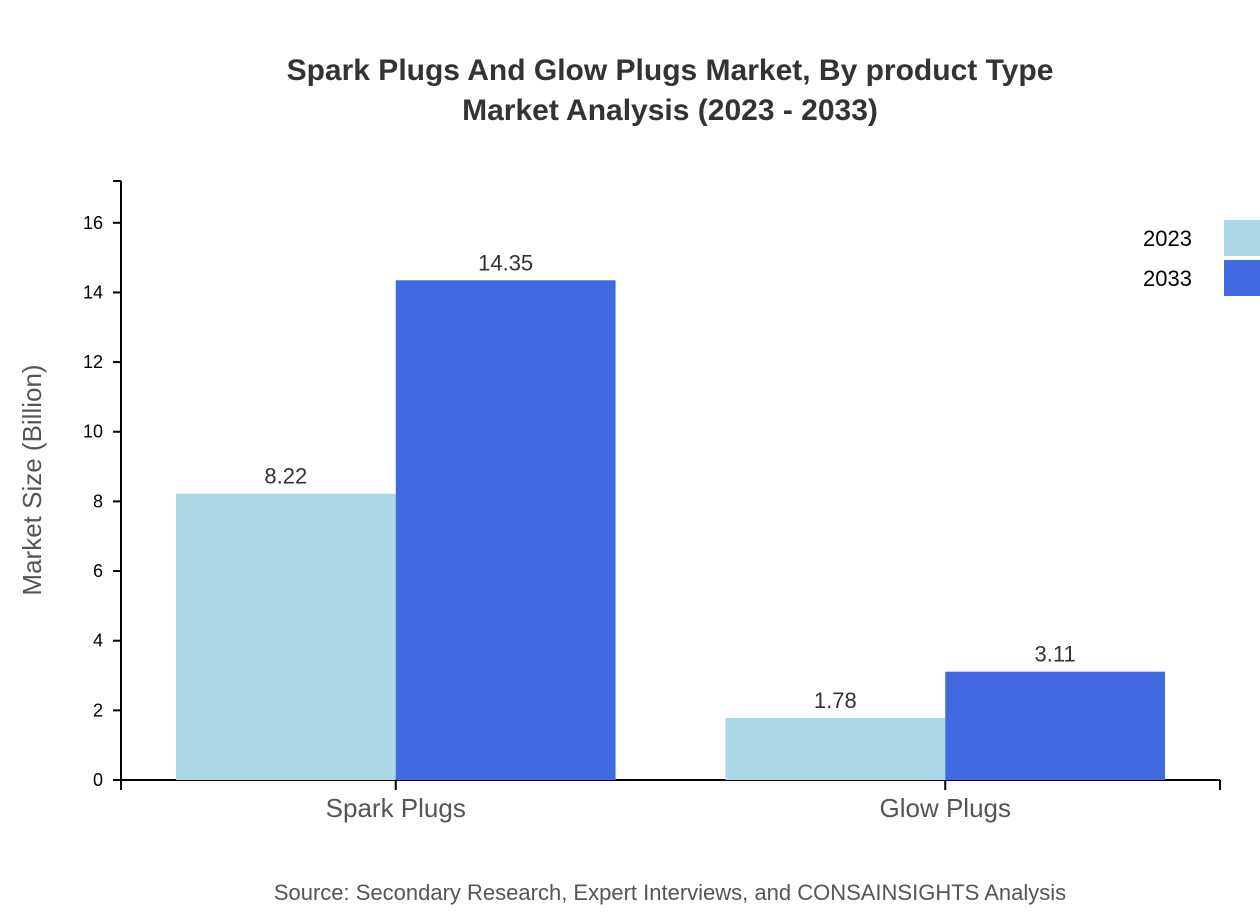  What do you see at coordinates (835, 700) in the screenshot?
I see `data-label: 1.78` at bounding box center [835, 700].